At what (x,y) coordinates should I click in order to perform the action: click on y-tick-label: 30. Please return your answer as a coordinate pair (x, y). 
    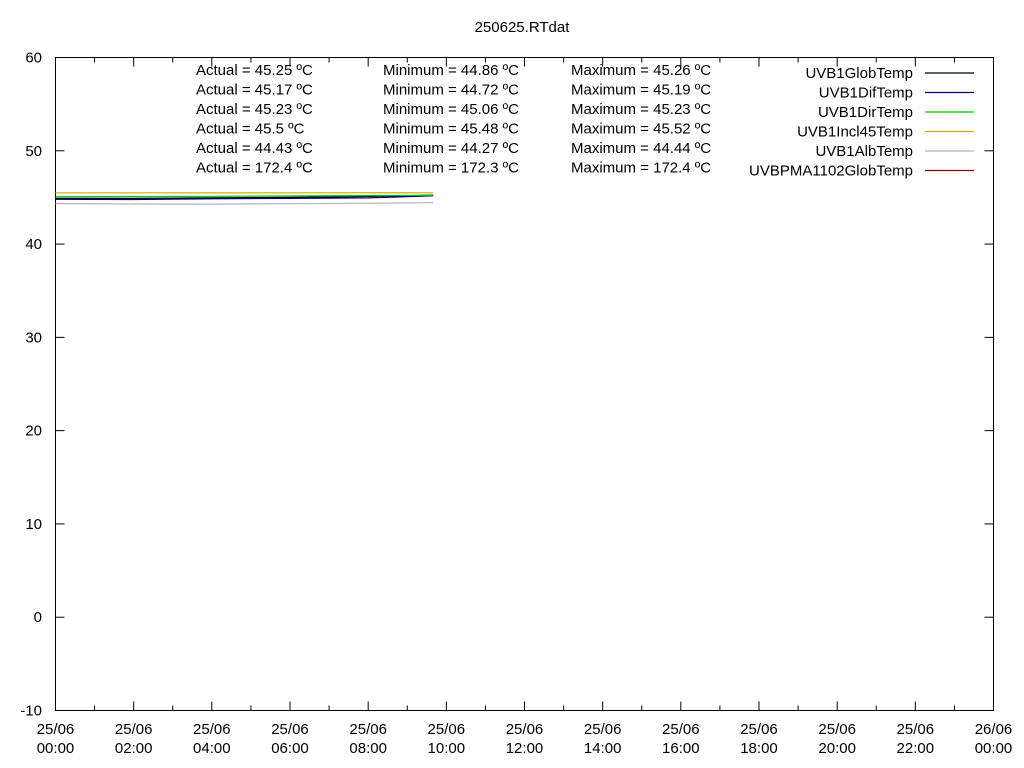
    Looking at the image, I should click on (33, 337).